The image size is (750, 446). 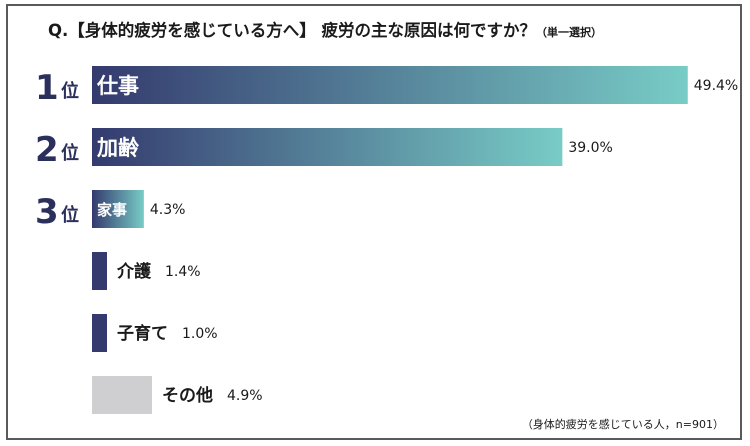 I want to click on value-label-1: 49.4%, so click(x=716, y=86).